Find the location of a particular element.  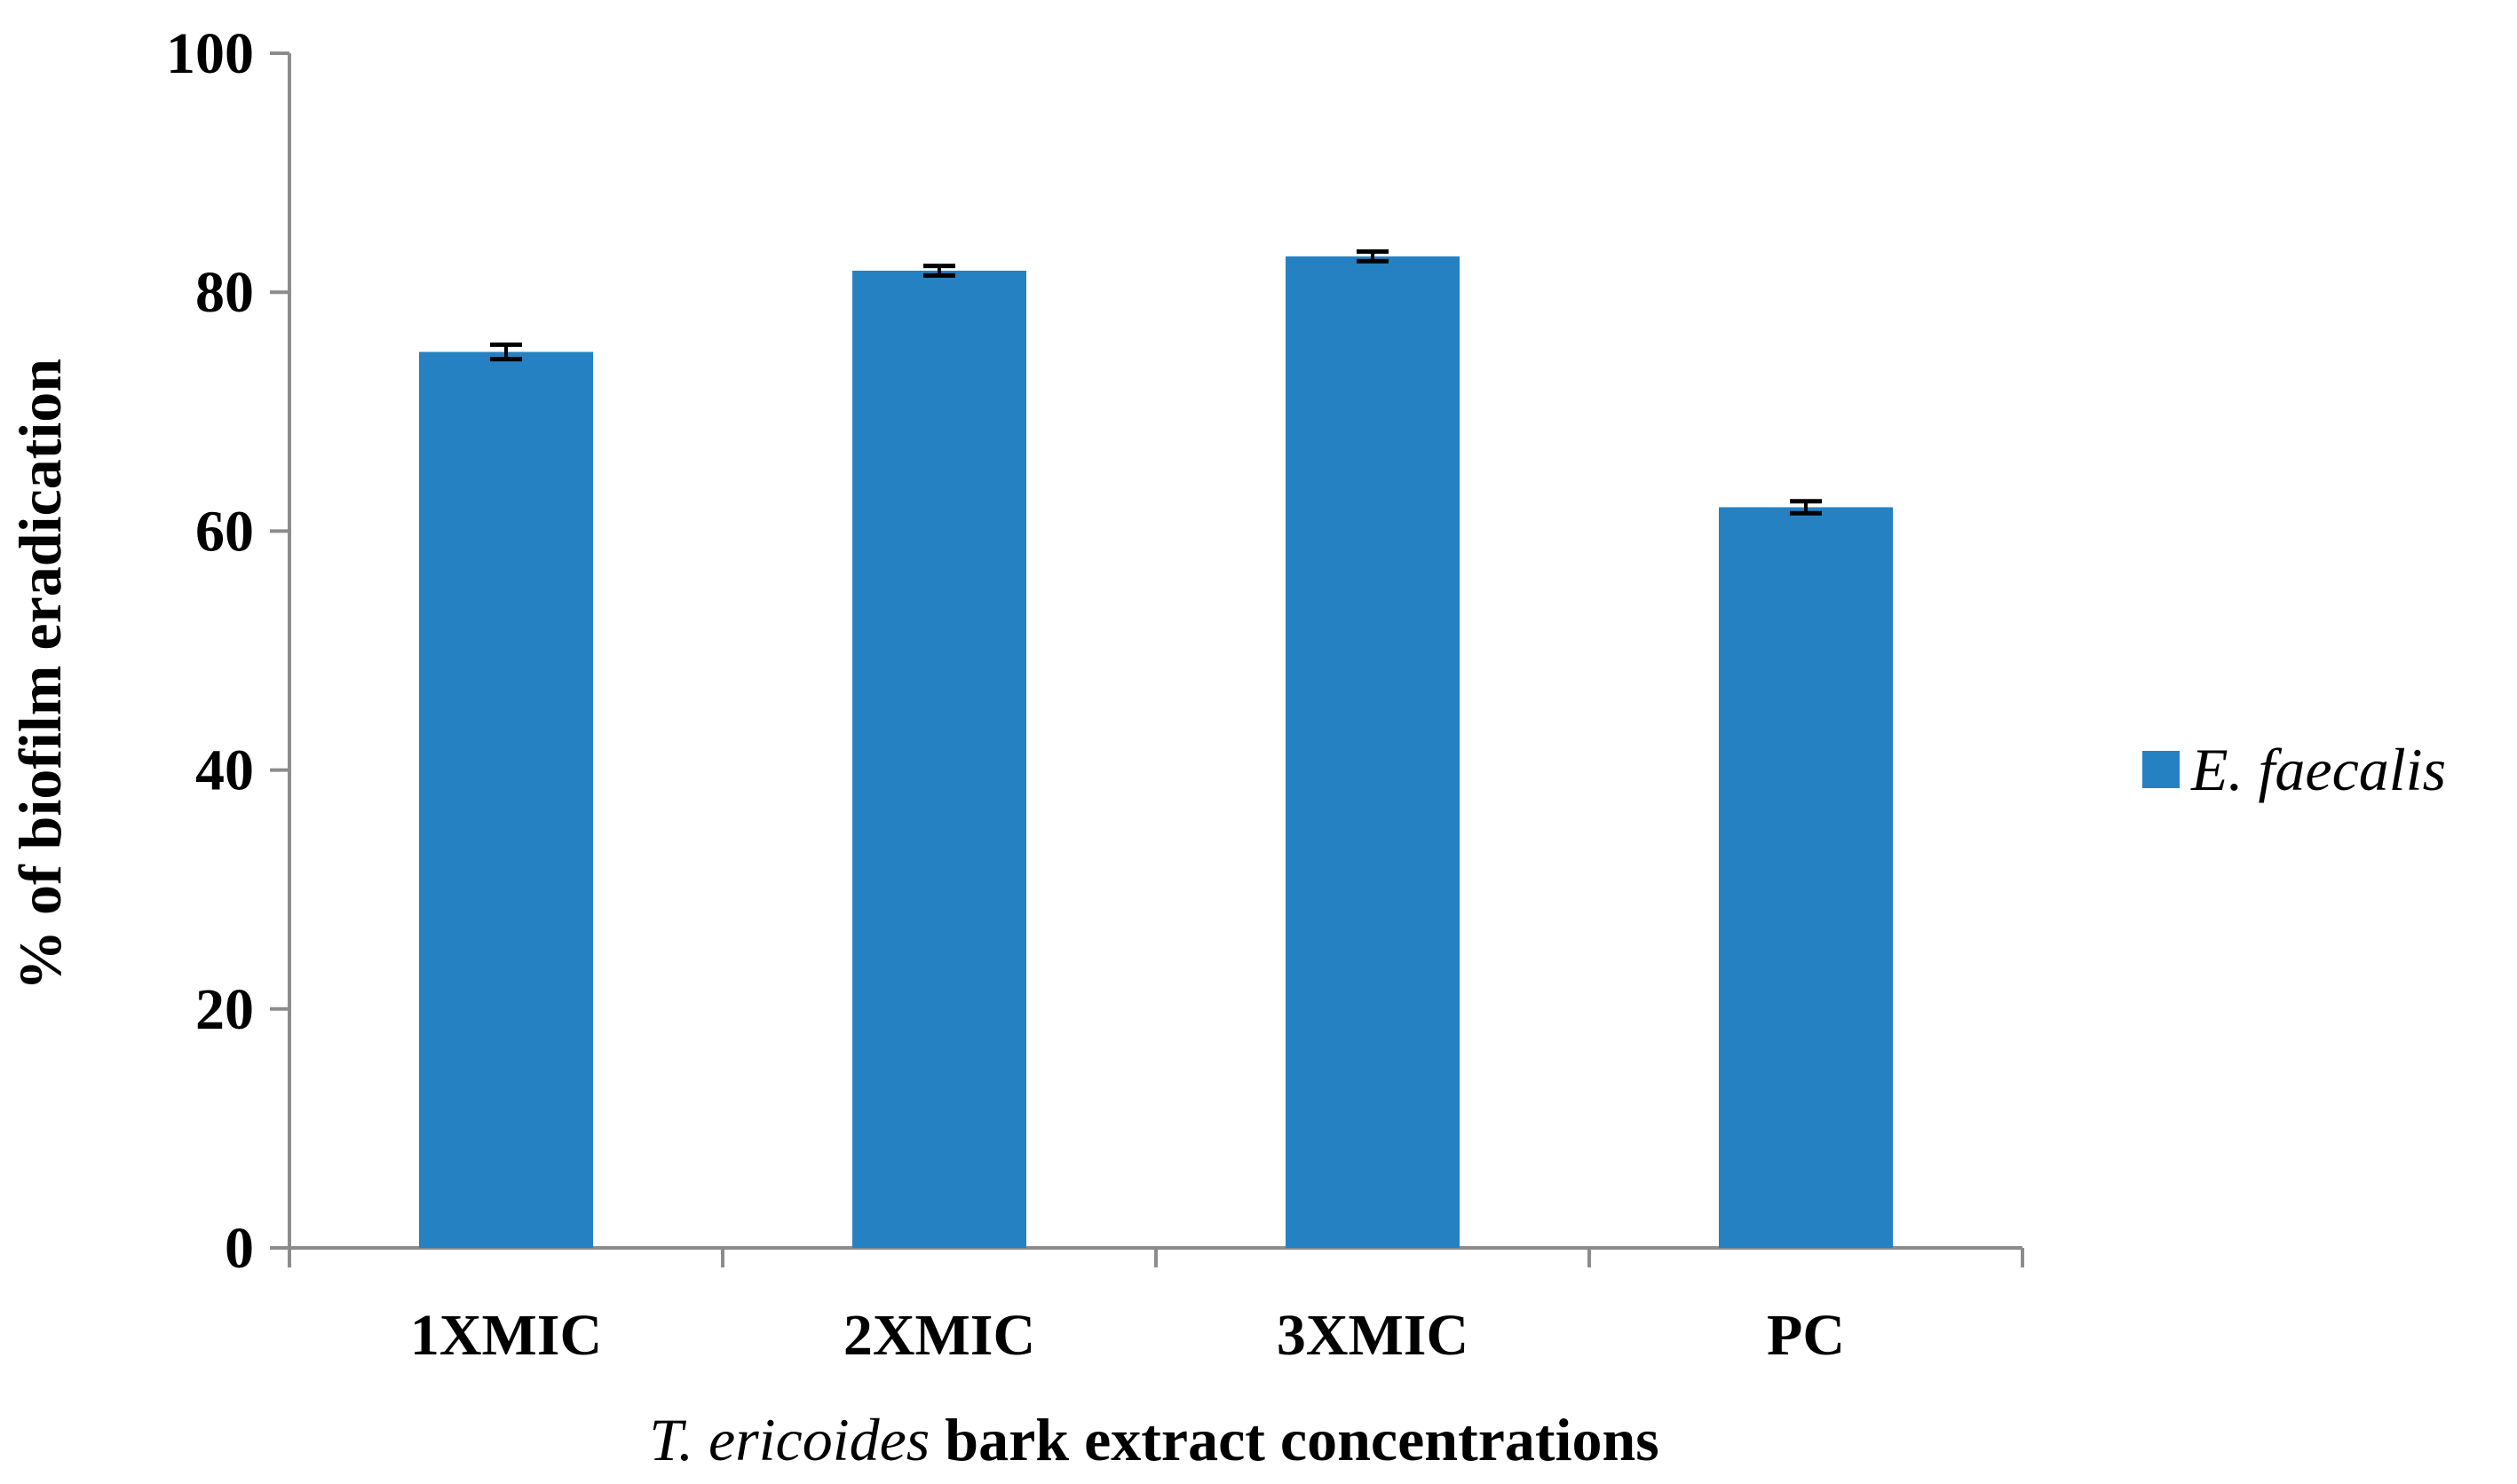

x-tick-label-1xmic: 1XMIC is located at coordinates (506, 1336).